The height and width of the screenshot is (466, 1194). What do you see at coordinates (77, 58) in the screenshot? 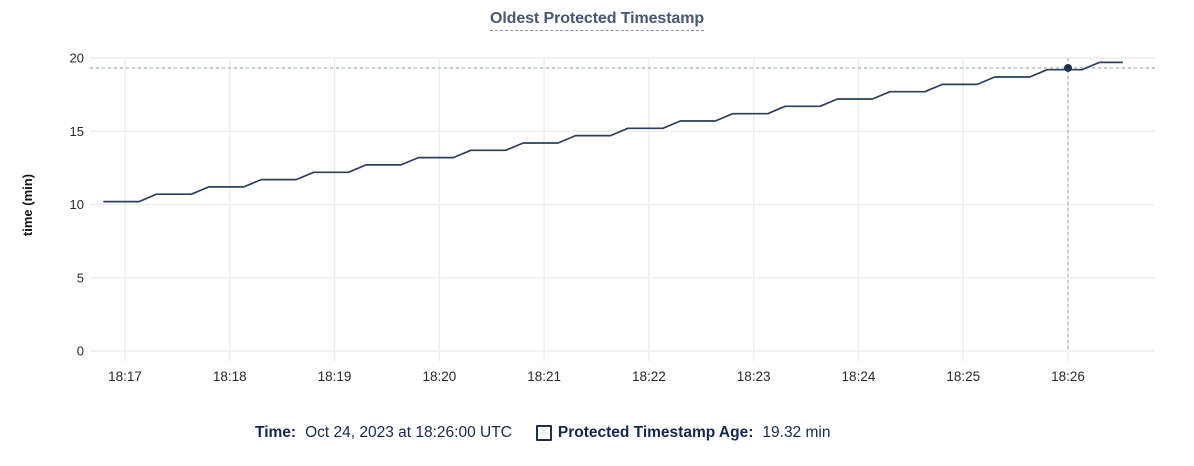
I see `y-tick-label: 20` at bounding box center [77, 58].